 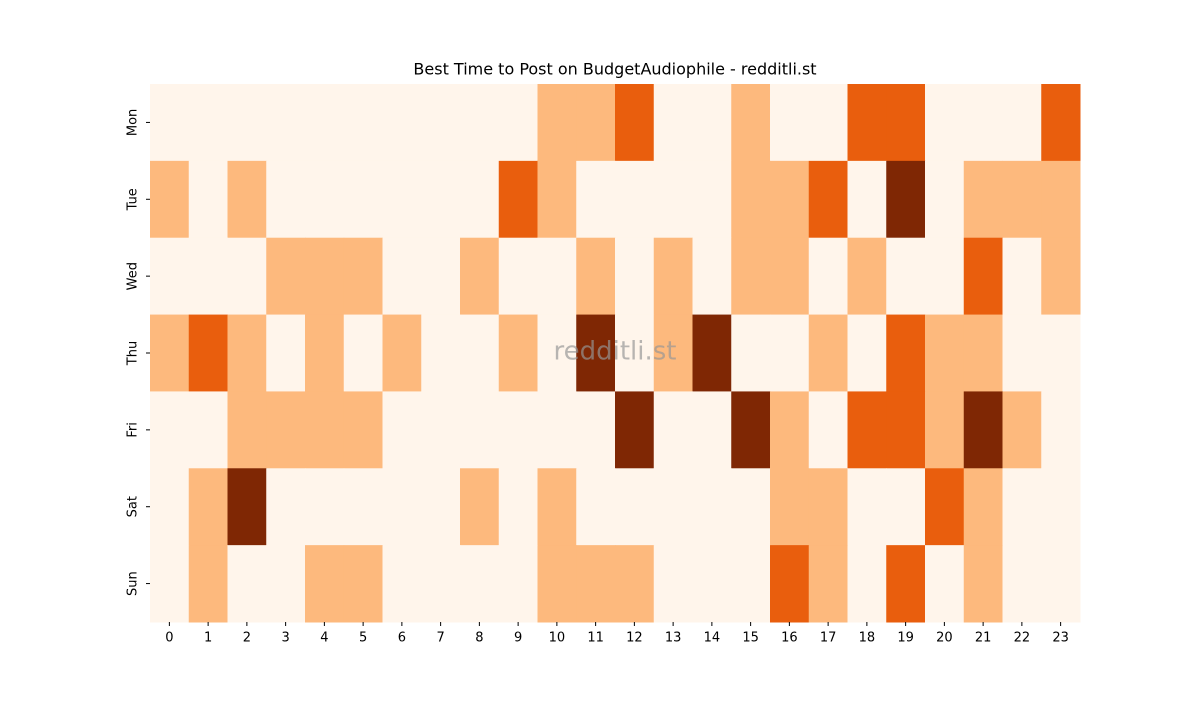 I want to click on x-tick-label: 6, so click(x=402, y=638).